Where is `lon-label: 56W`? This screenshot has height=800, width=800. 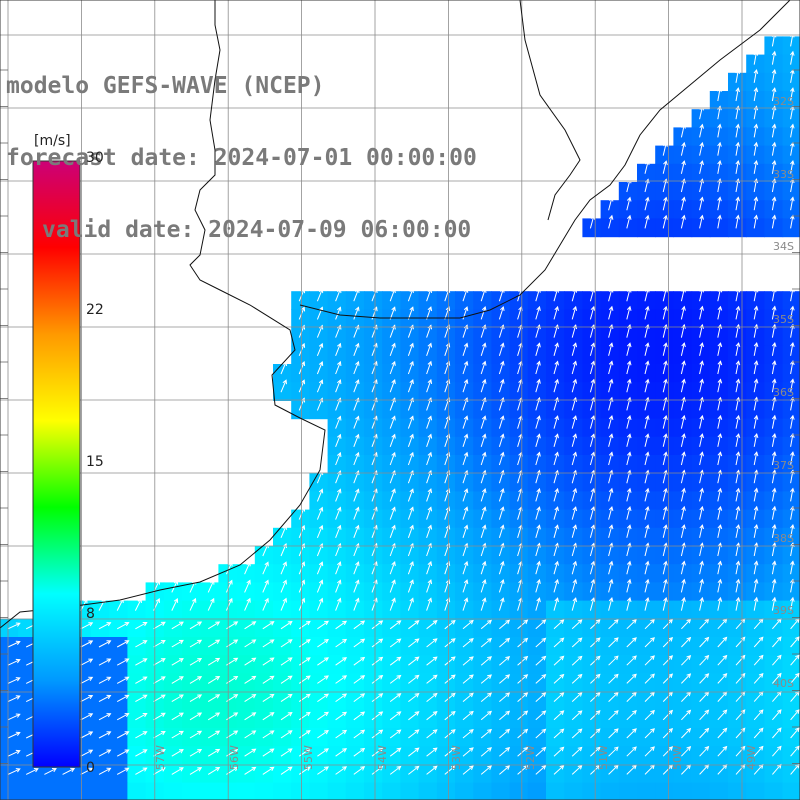 lon-label: 56W is located at coordinates (234, 757).